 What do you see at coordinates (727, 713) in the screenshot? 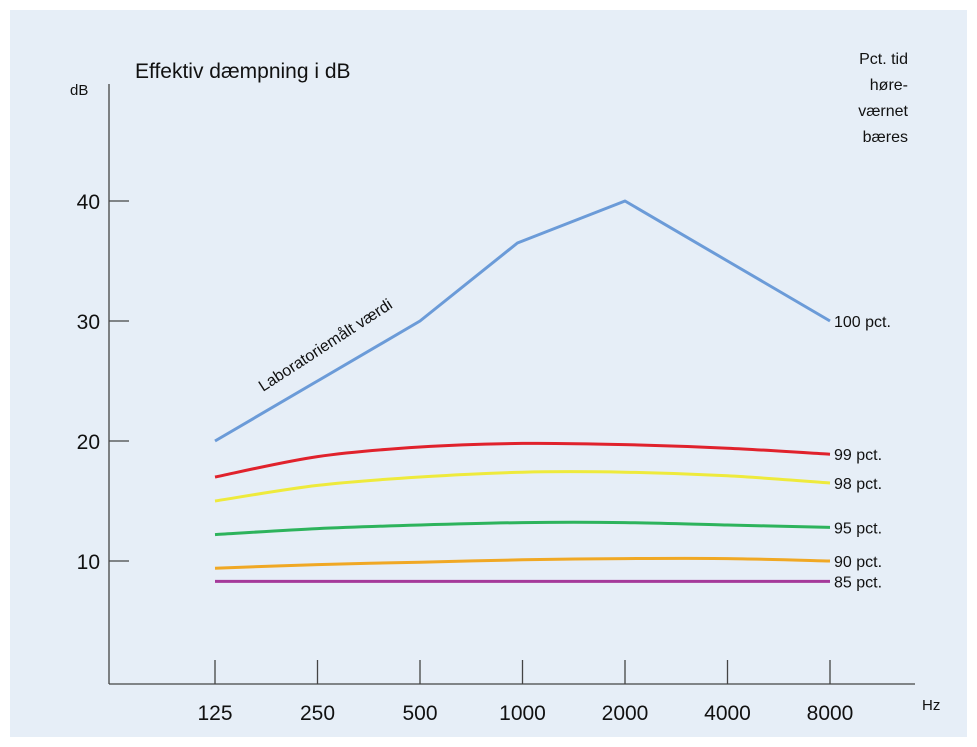
I see `x-tick-label: 4000` at bounding box center [727, 713].